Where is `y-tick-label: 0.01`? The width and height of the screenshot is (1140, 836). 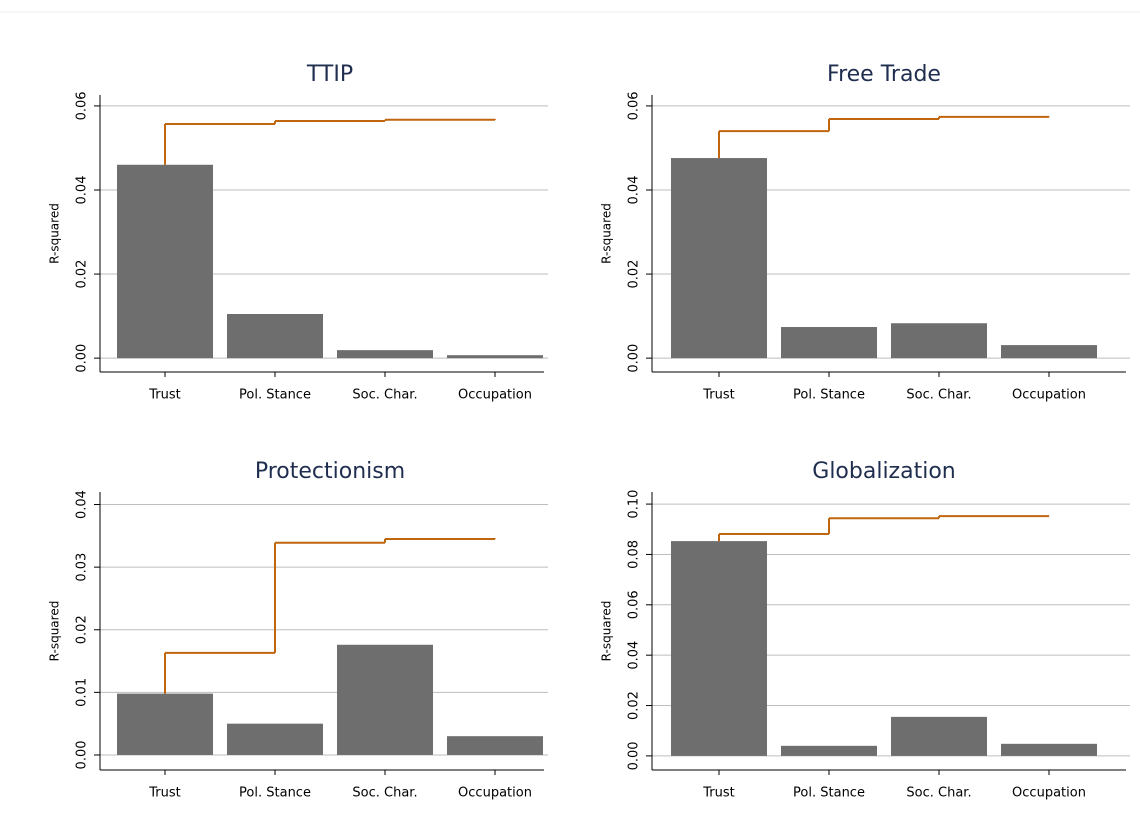
y-tick-label: 0.01 is located at coordinates (82, 692).